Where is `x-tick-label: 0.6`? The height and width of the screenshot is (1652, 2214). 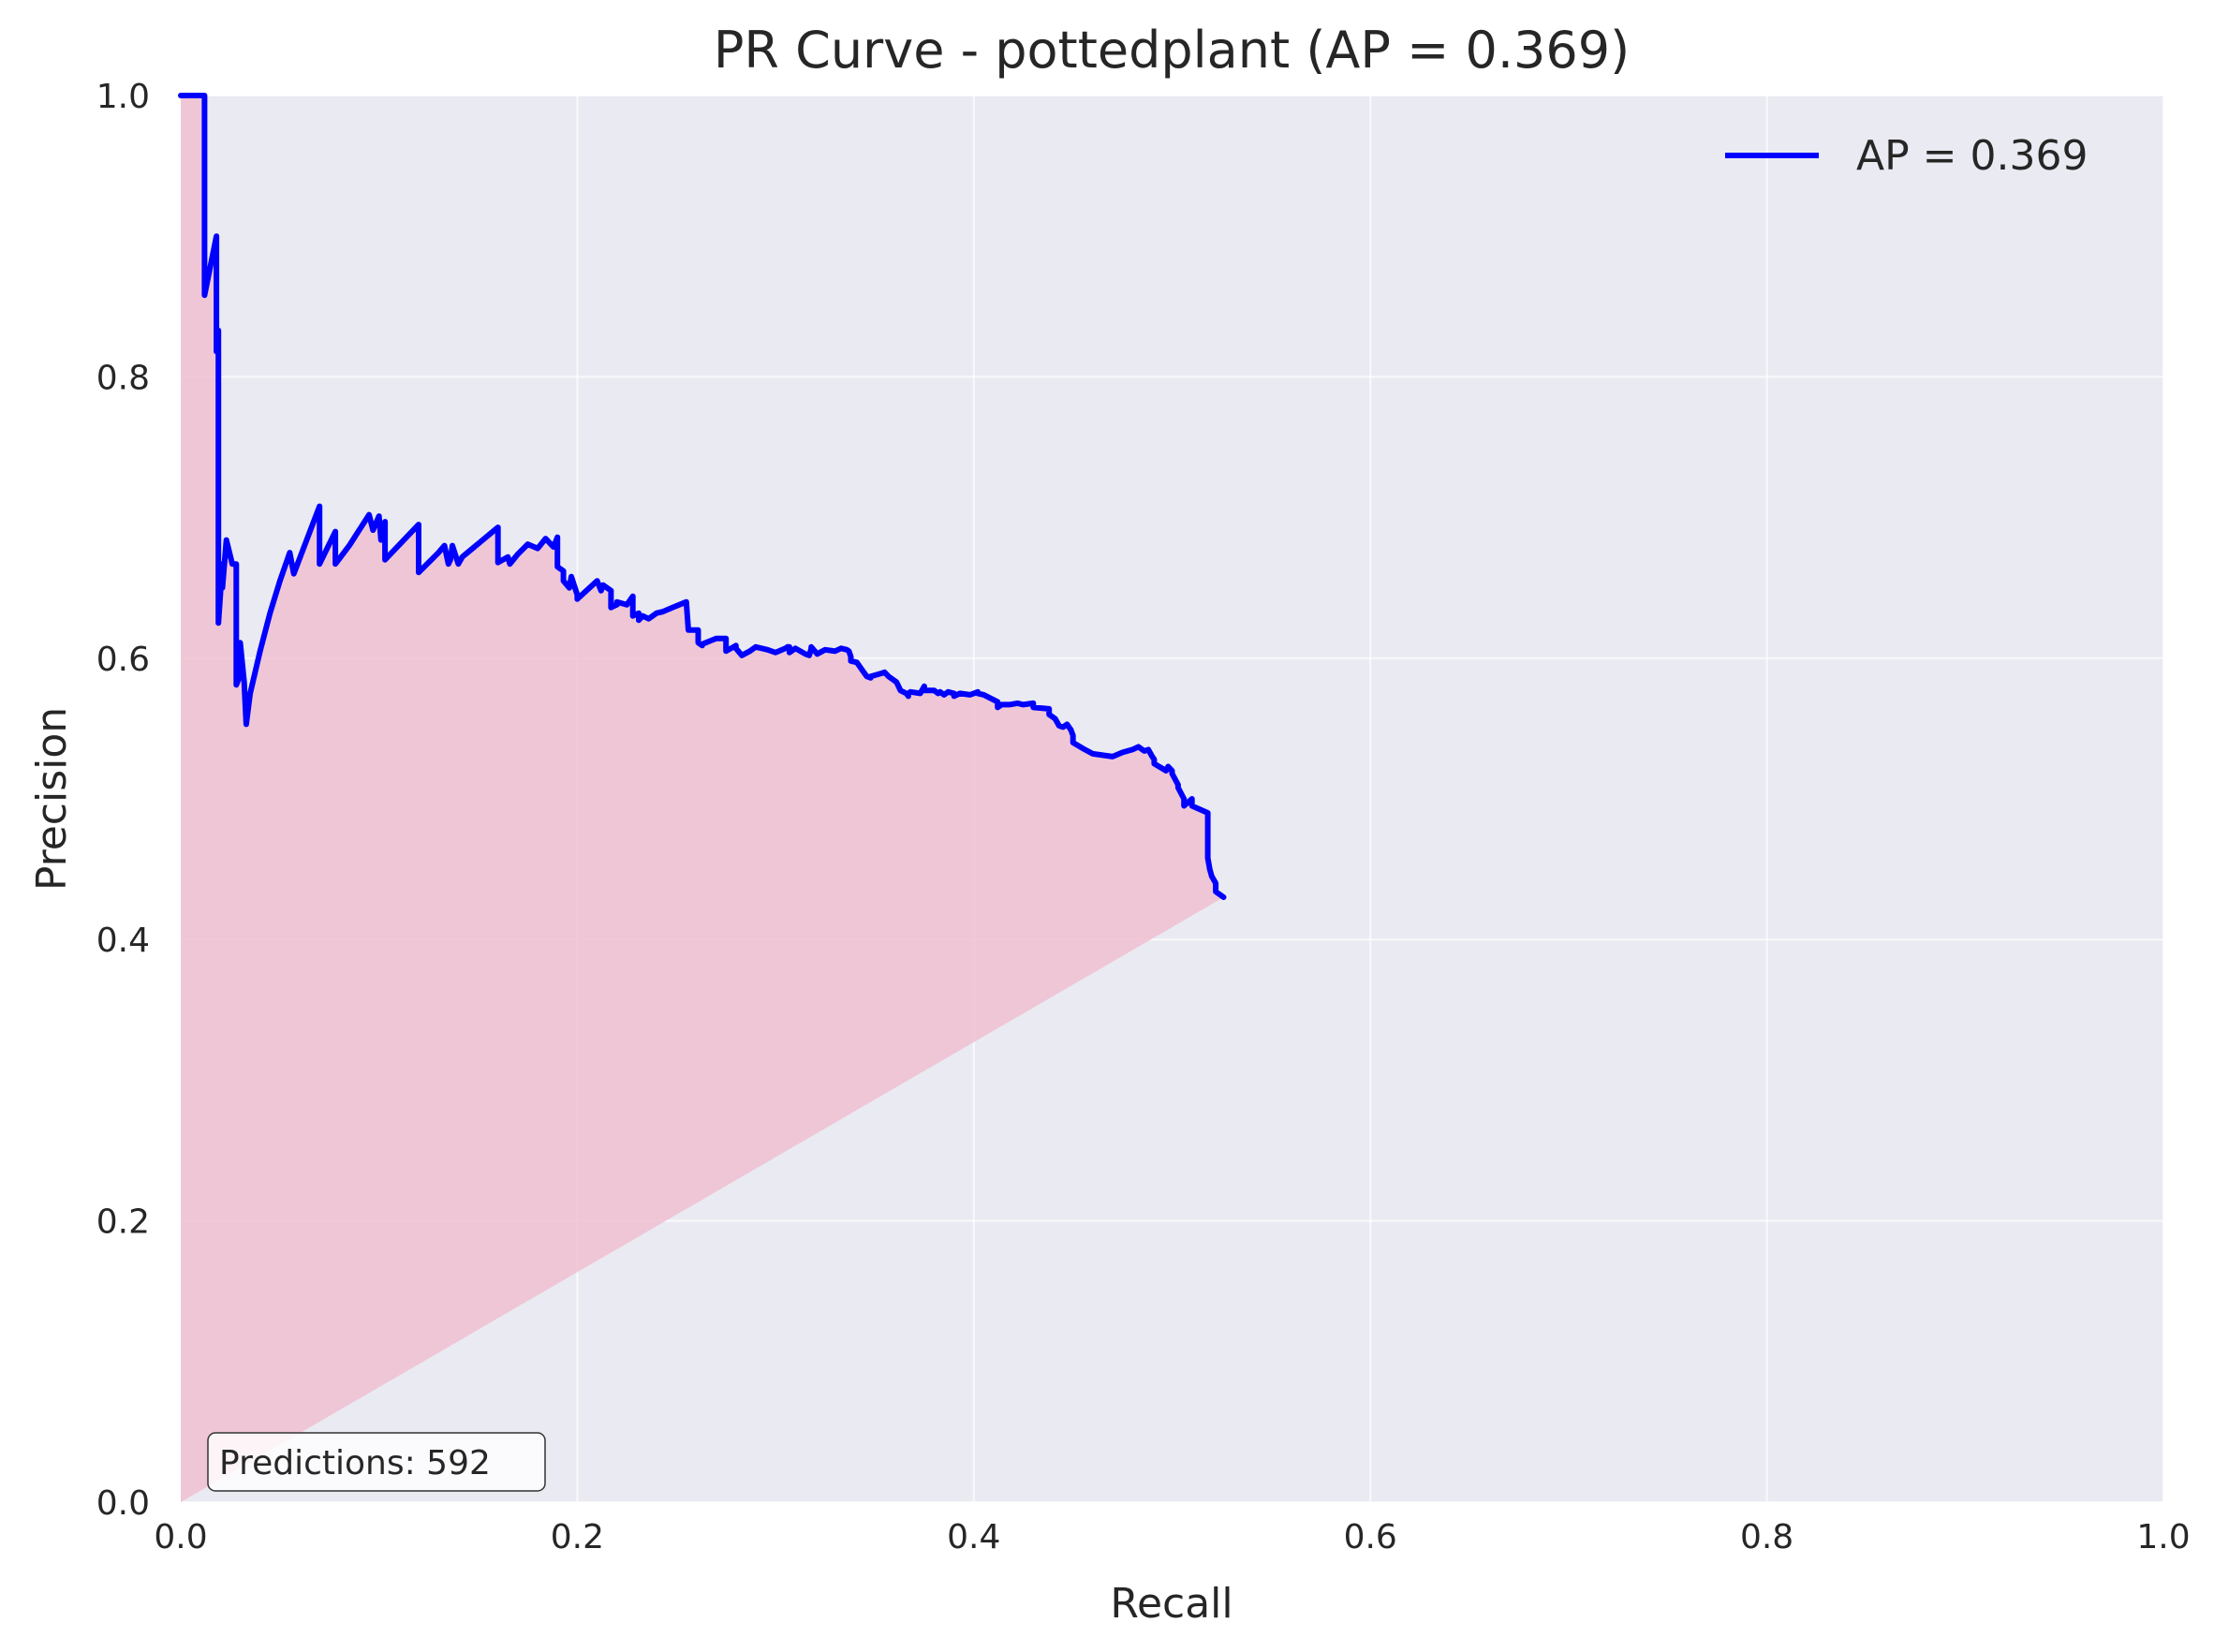 x-tick-label: 0.6 is located at coordinates (1370, 1537).